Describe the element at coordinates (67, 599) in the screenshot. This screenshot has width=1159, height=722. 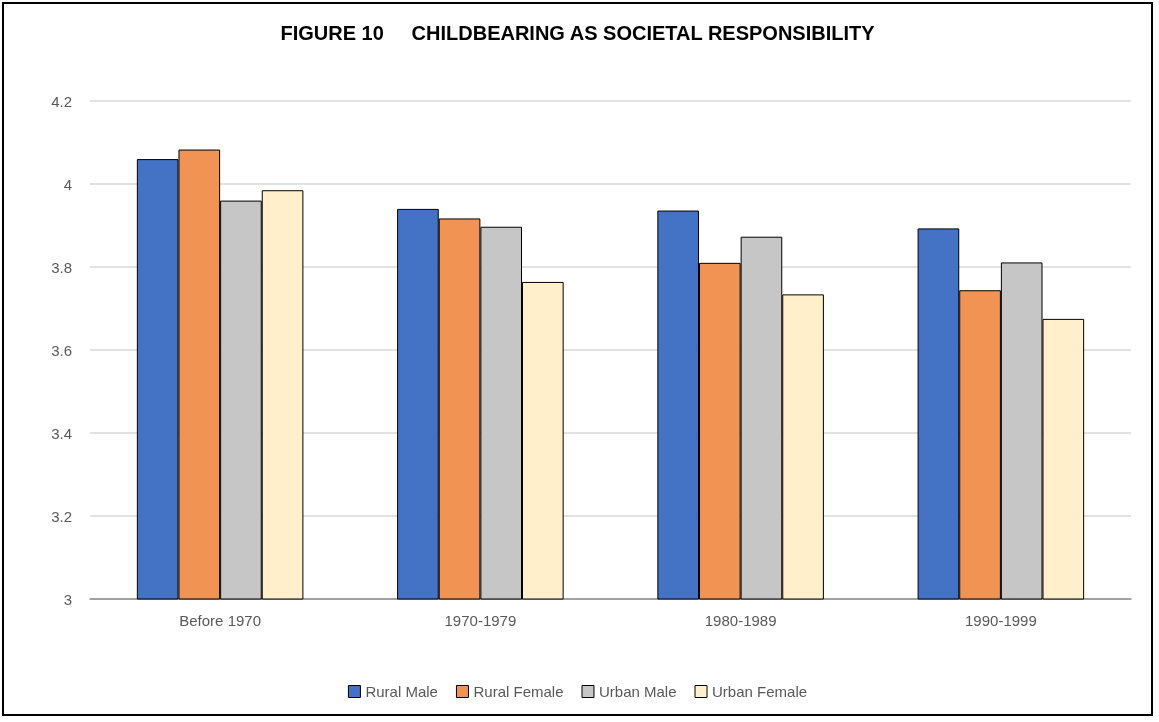
I see `y-tick-label: 3` at that location.